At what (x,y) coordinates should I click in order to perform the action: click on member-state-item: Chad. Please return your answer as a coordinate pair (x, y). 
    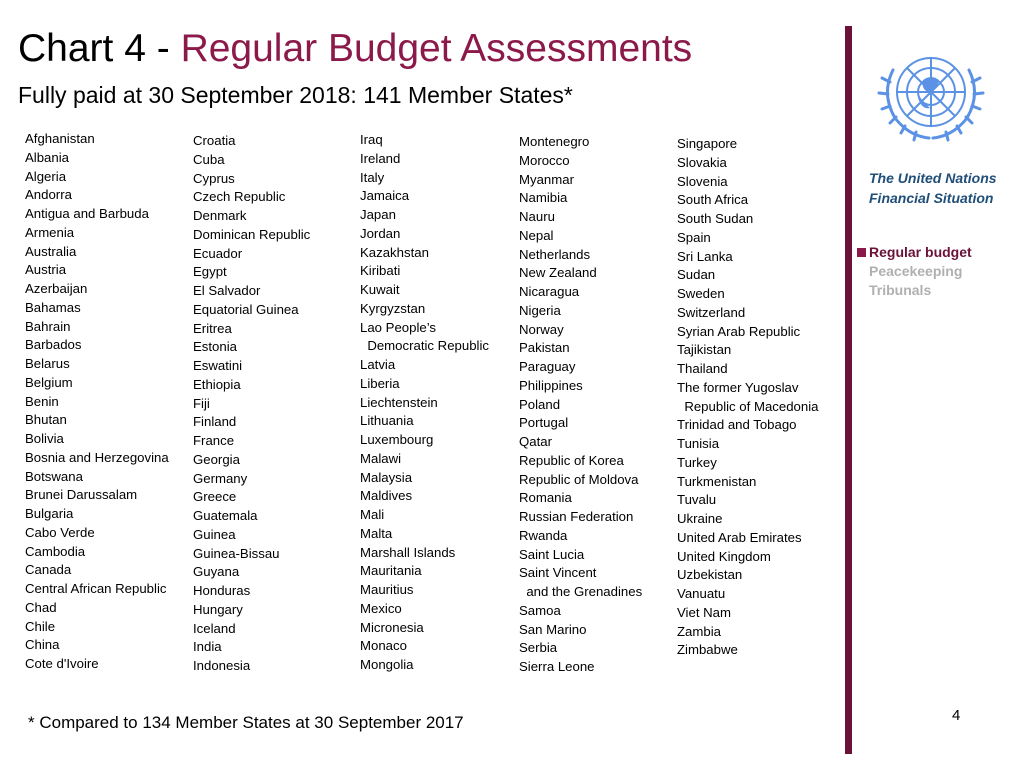
    Looking at the image, I should click on (41, 607).